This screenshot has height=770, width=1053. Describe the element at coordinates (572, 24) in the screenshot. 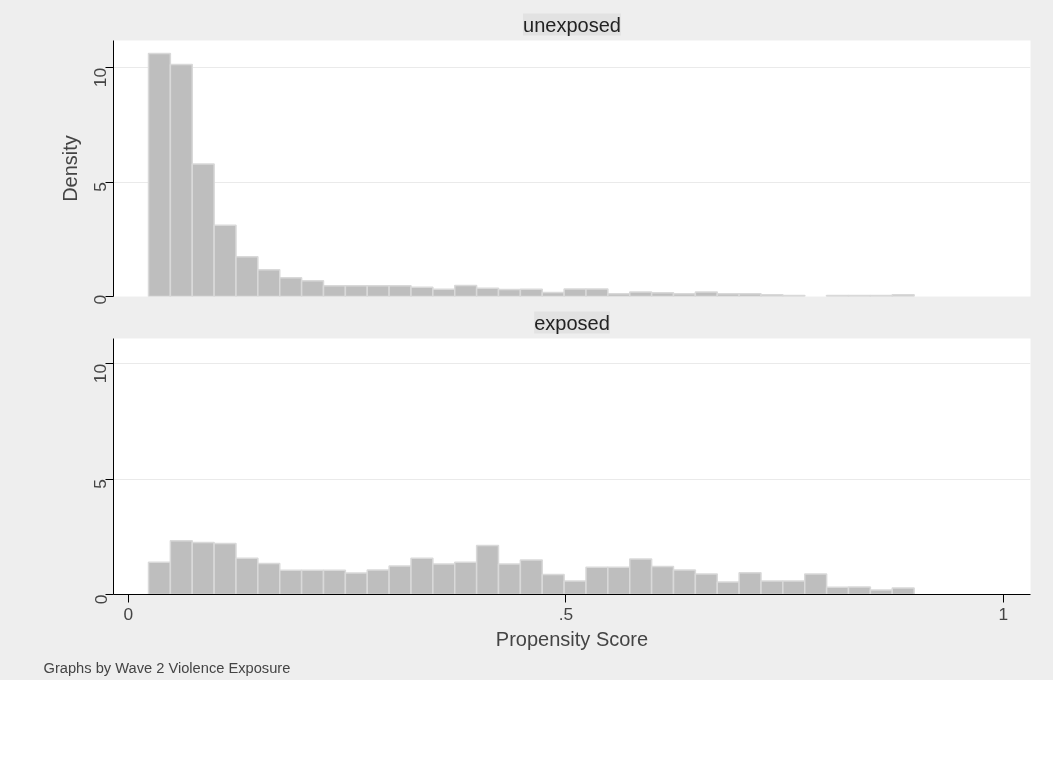

I see `chart-title: unexposed` at that location.